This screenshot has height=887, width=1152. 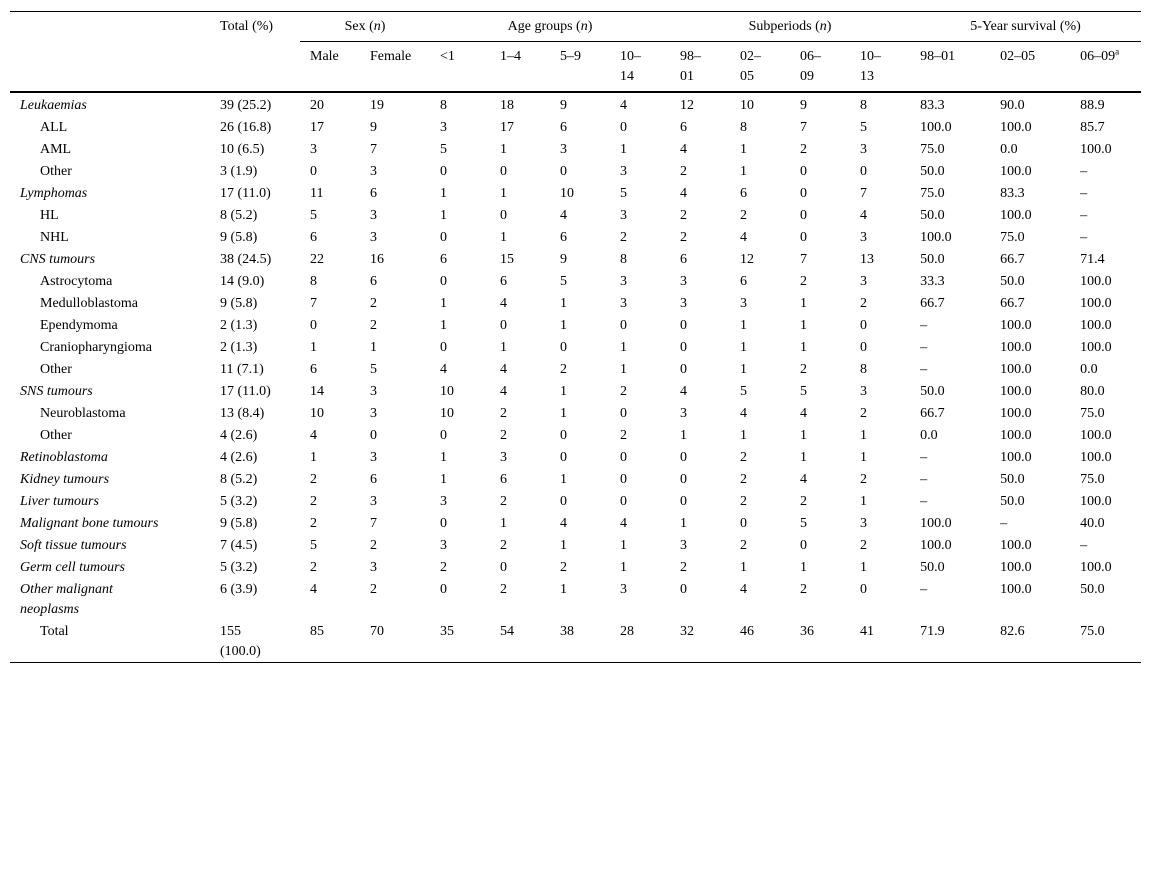 I want to click on table-cell: 4 (2.6), so click(x=255, y=457).